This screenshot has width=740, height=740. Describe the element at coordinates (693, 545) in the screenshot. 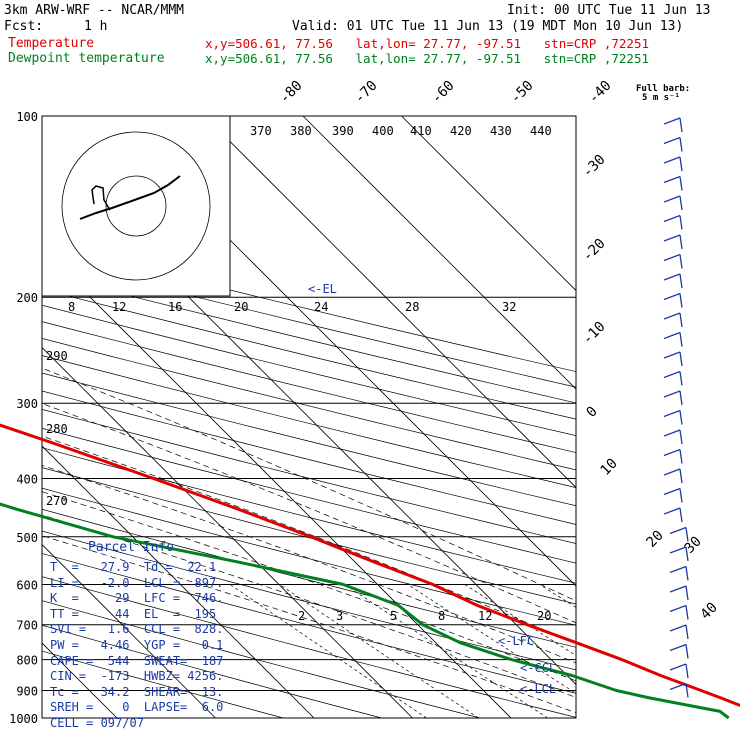

I see `isotherm-right-label: 30` at that location.